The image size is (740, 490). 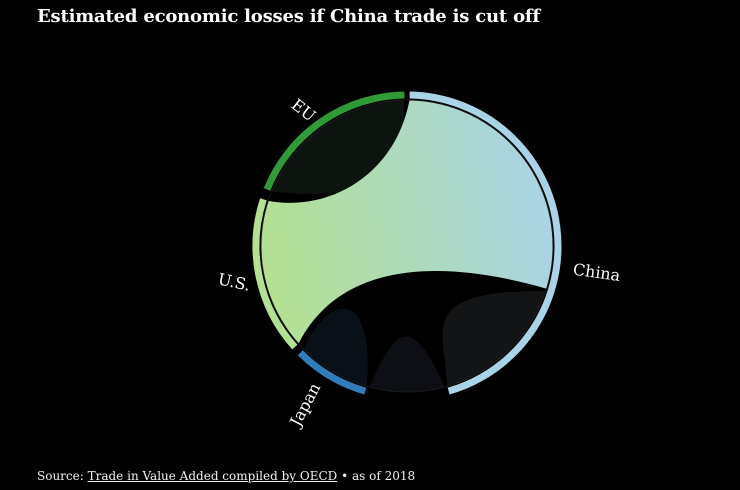 I want to click on group-label-us: U.S., so click(x=234, y=281).